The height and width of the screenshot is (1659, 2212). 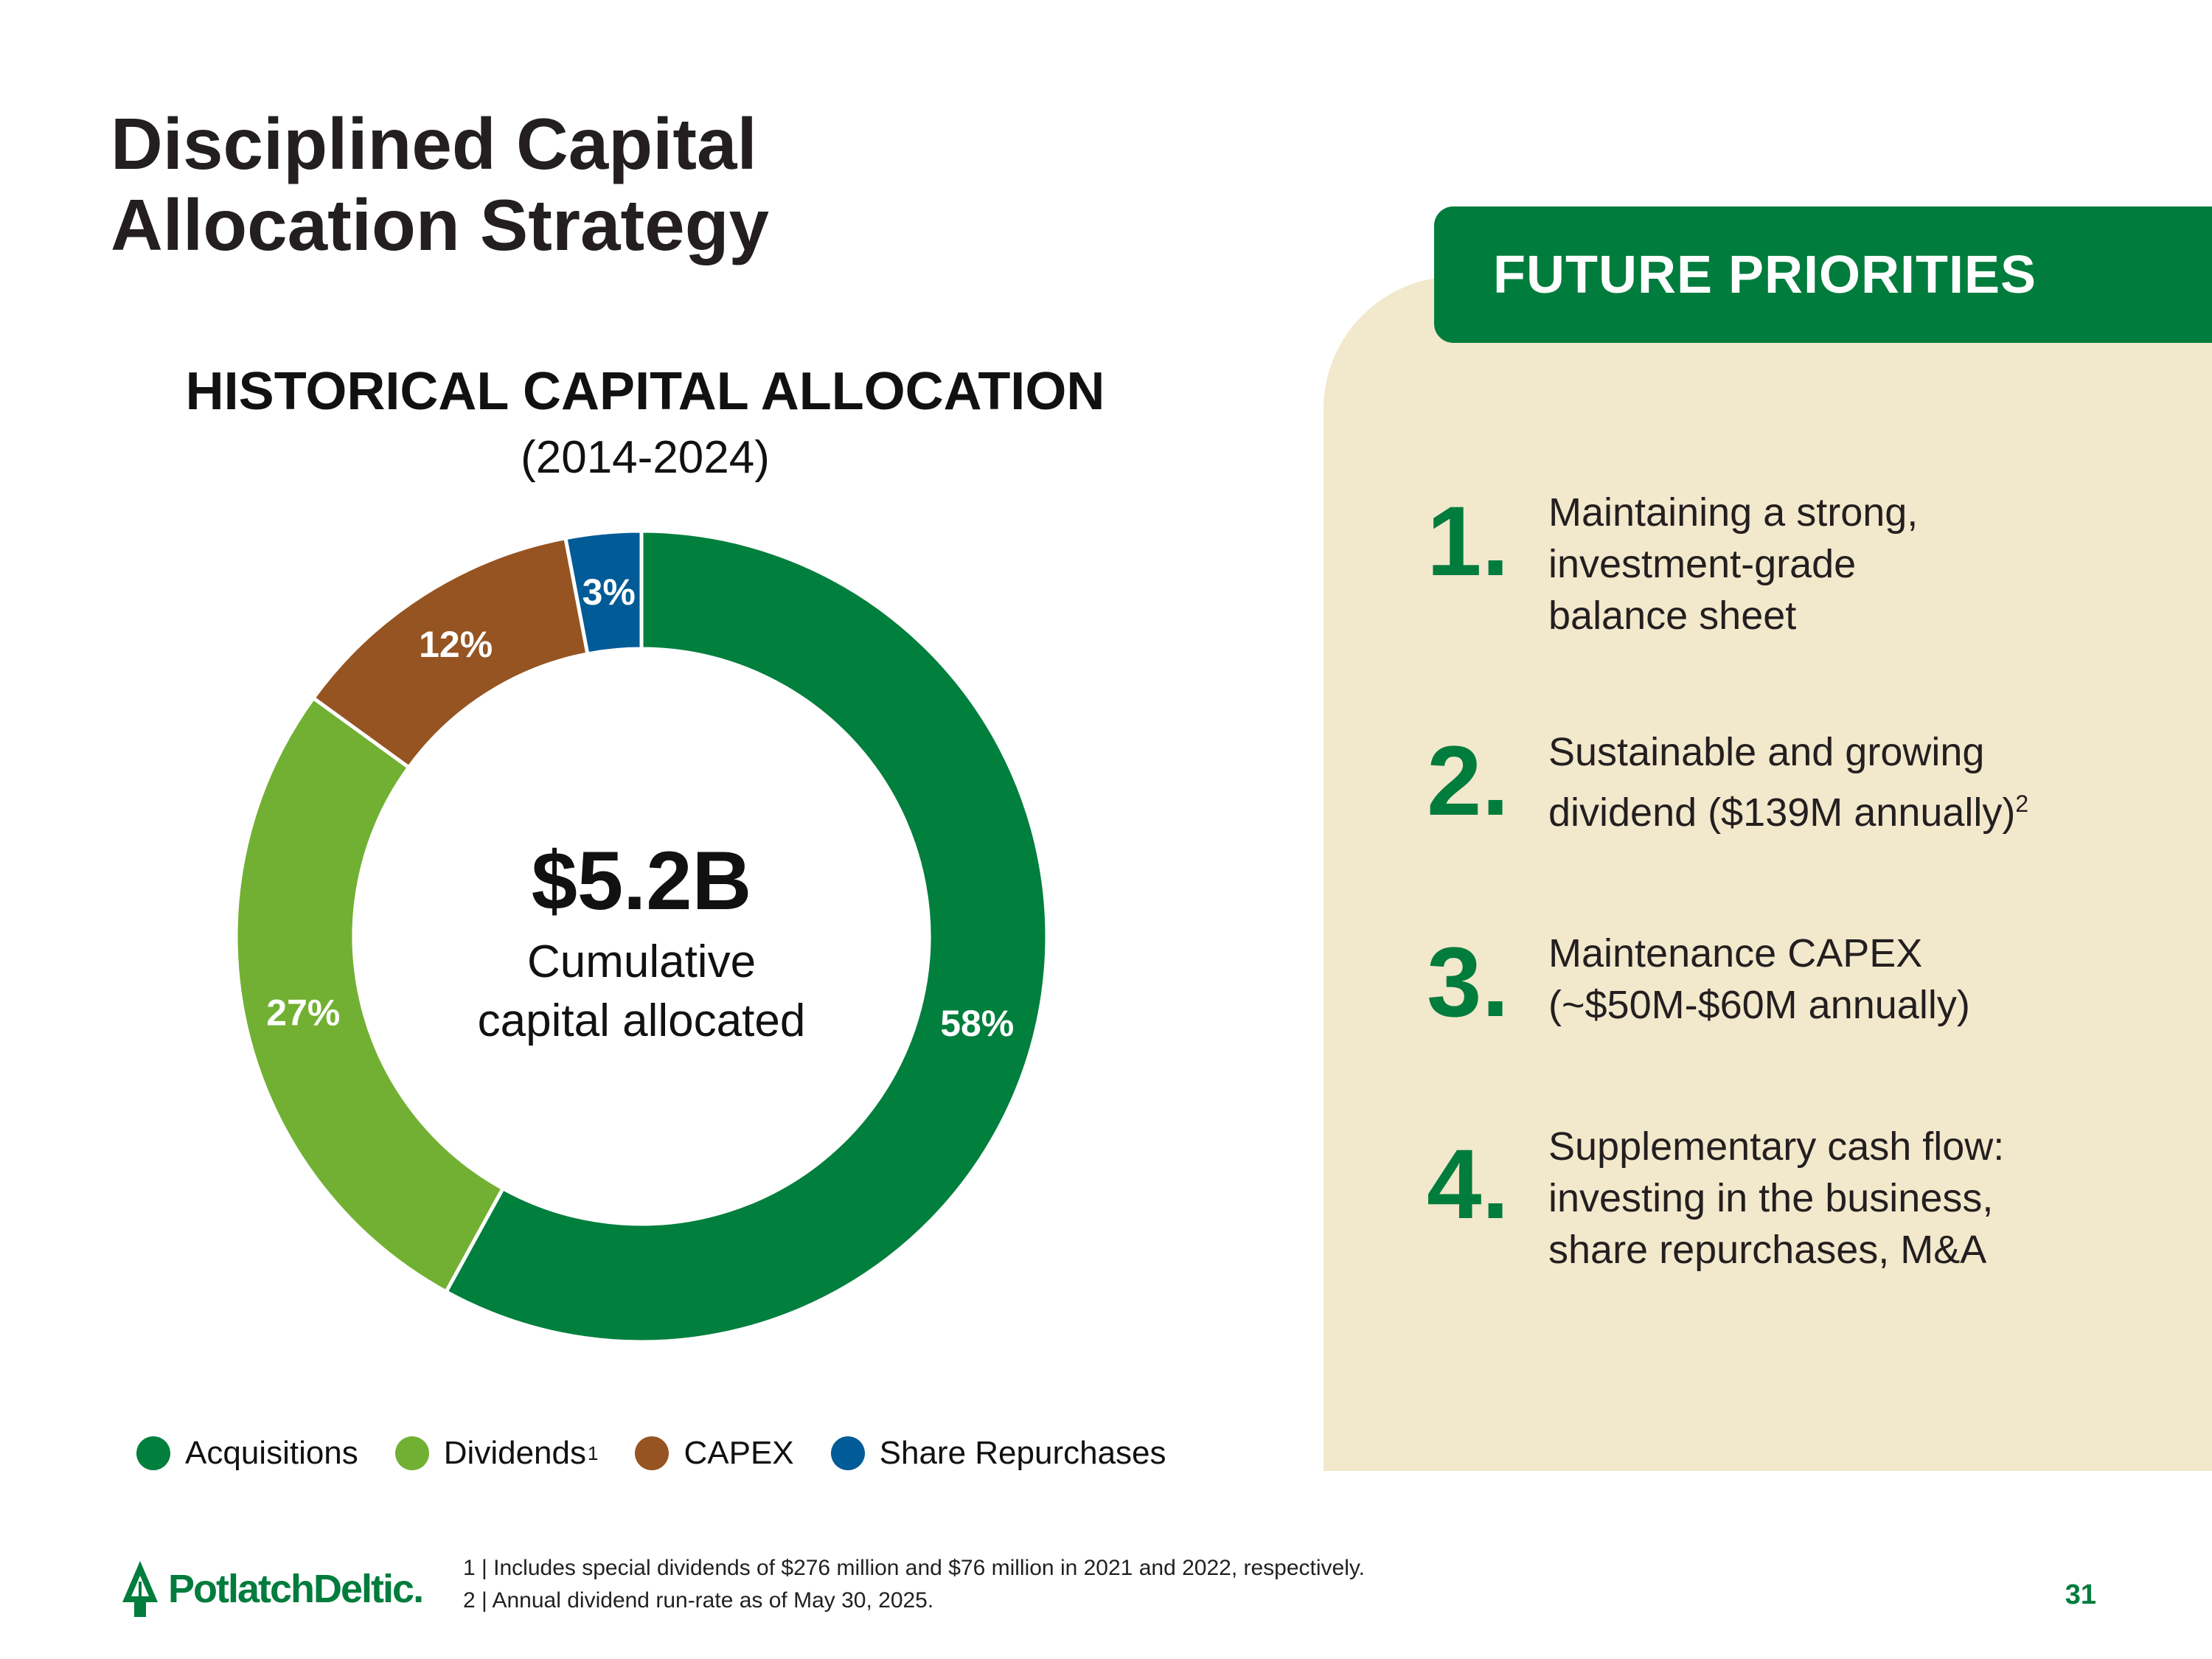 What do you see at coordinates (303, 1013) in the screenshot?
I see `donut-data-label-dividends: 27%` at bounding box center [303, 1013].